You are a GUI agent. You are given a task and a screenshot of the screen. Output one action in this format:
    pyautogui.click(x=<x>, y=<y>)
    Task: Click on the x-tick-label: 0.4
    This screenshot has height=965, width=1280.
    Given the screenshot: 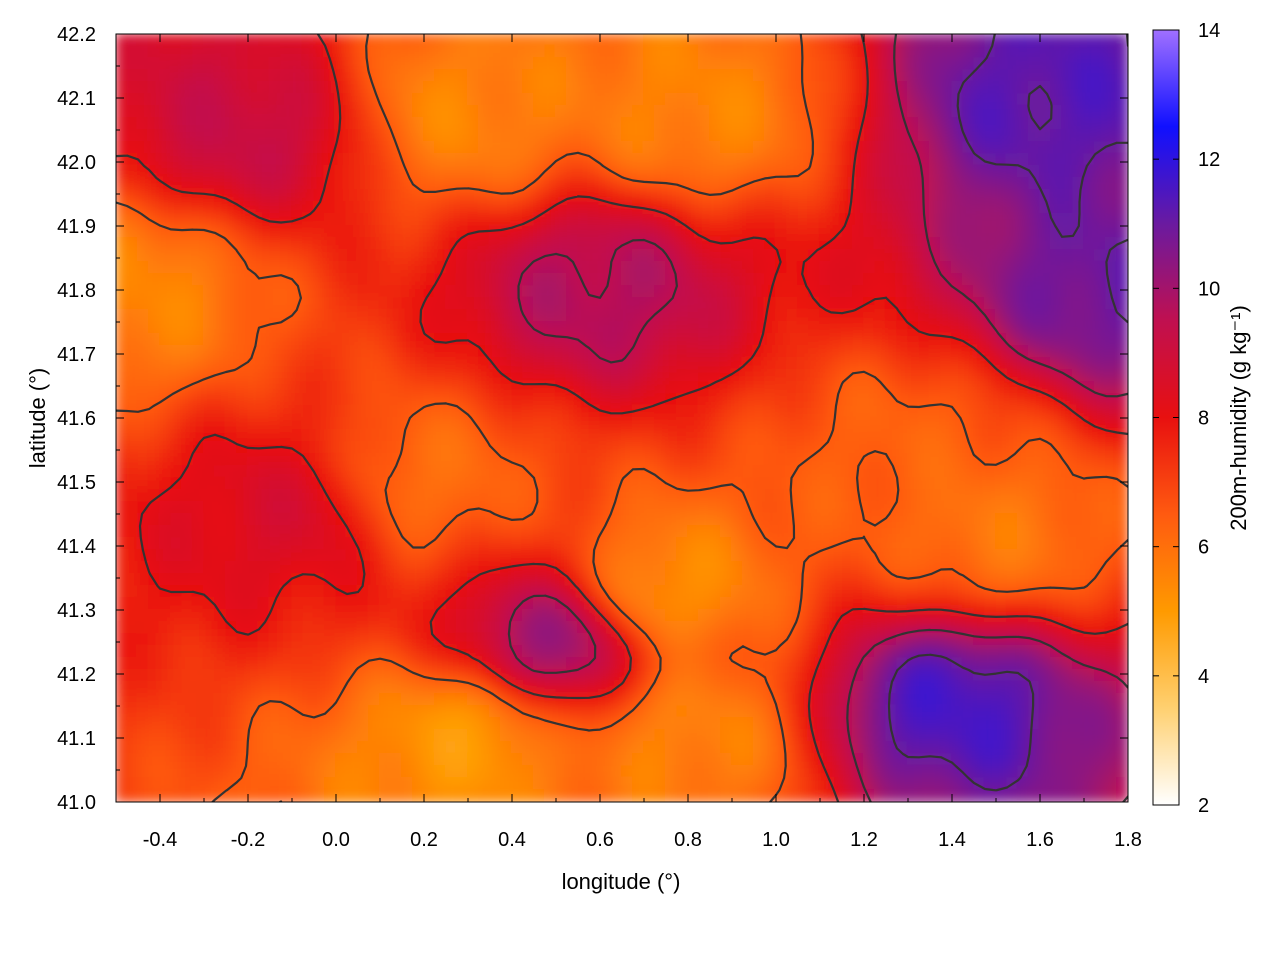 What is the action you would take?
    pyautogui.click(x=512, y=840)
    